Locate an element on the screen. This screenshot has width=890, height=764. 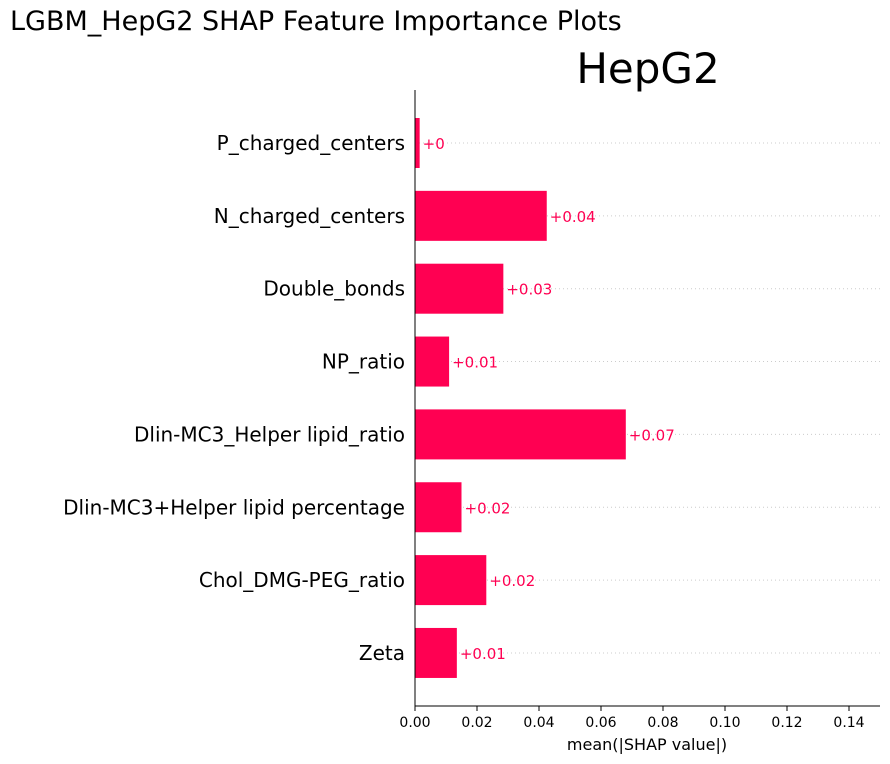
x-axis-label: mean(|SHAP value|) is located at coordinates (647, 744).